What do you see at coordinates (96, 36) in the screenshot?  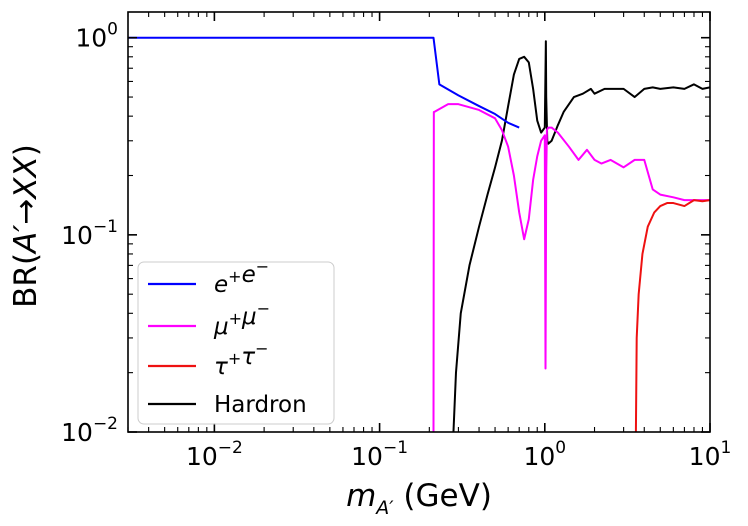 I see `y-tick-label: 10⁰` at bounding box center [96, 36].